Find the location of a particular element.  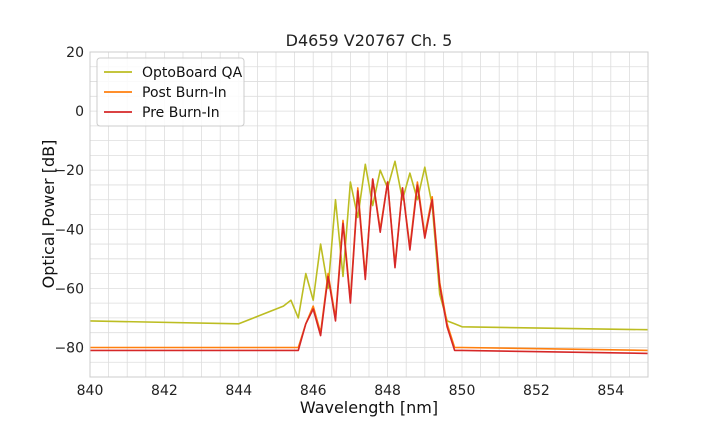

y-tick-label: −40 is located at coordinates (69, 230).